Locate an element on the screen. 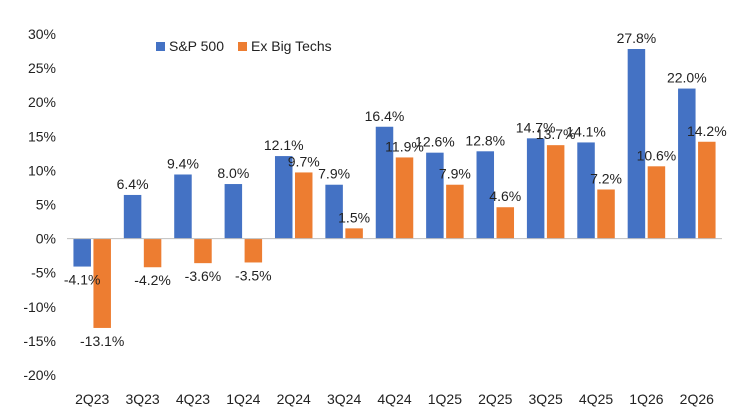  x-tick-label: 4Q25 is located at coordinates (596, 399).